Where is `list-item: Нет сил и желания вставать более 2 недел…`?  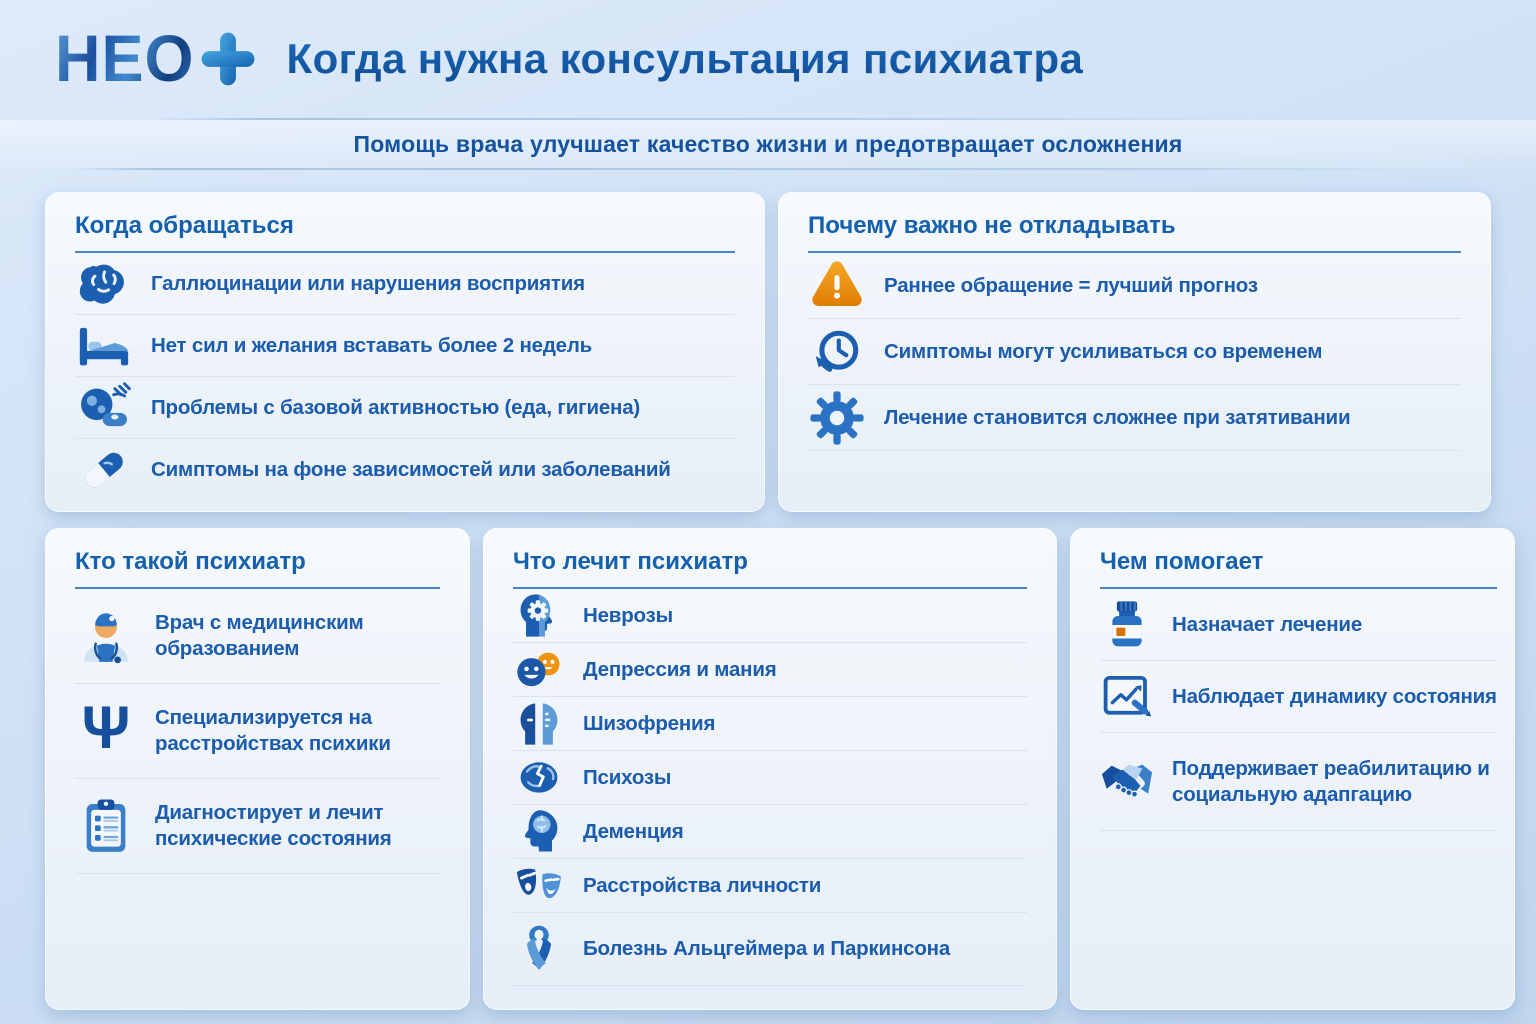
list-item: Нет сил и желания вставать более 2 недел… is located at coordinates (405, 346).